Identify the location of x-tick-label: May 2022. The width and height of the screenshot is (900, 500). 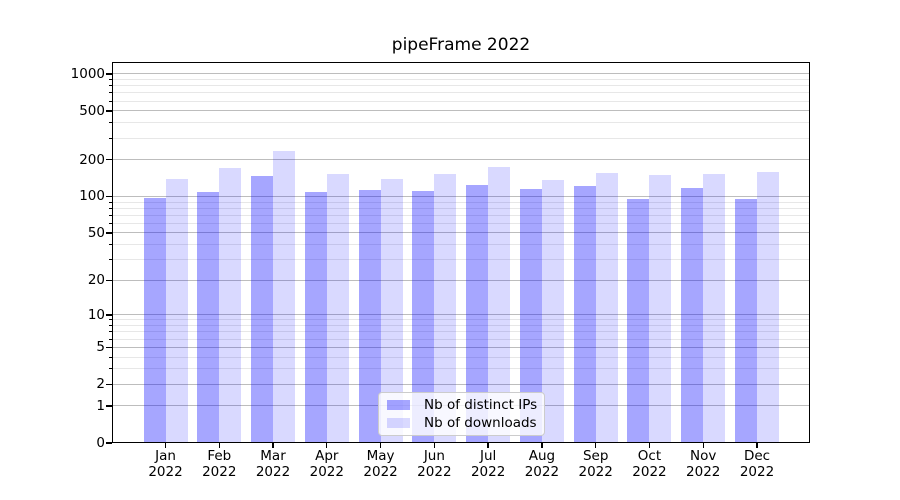
(380, 464).